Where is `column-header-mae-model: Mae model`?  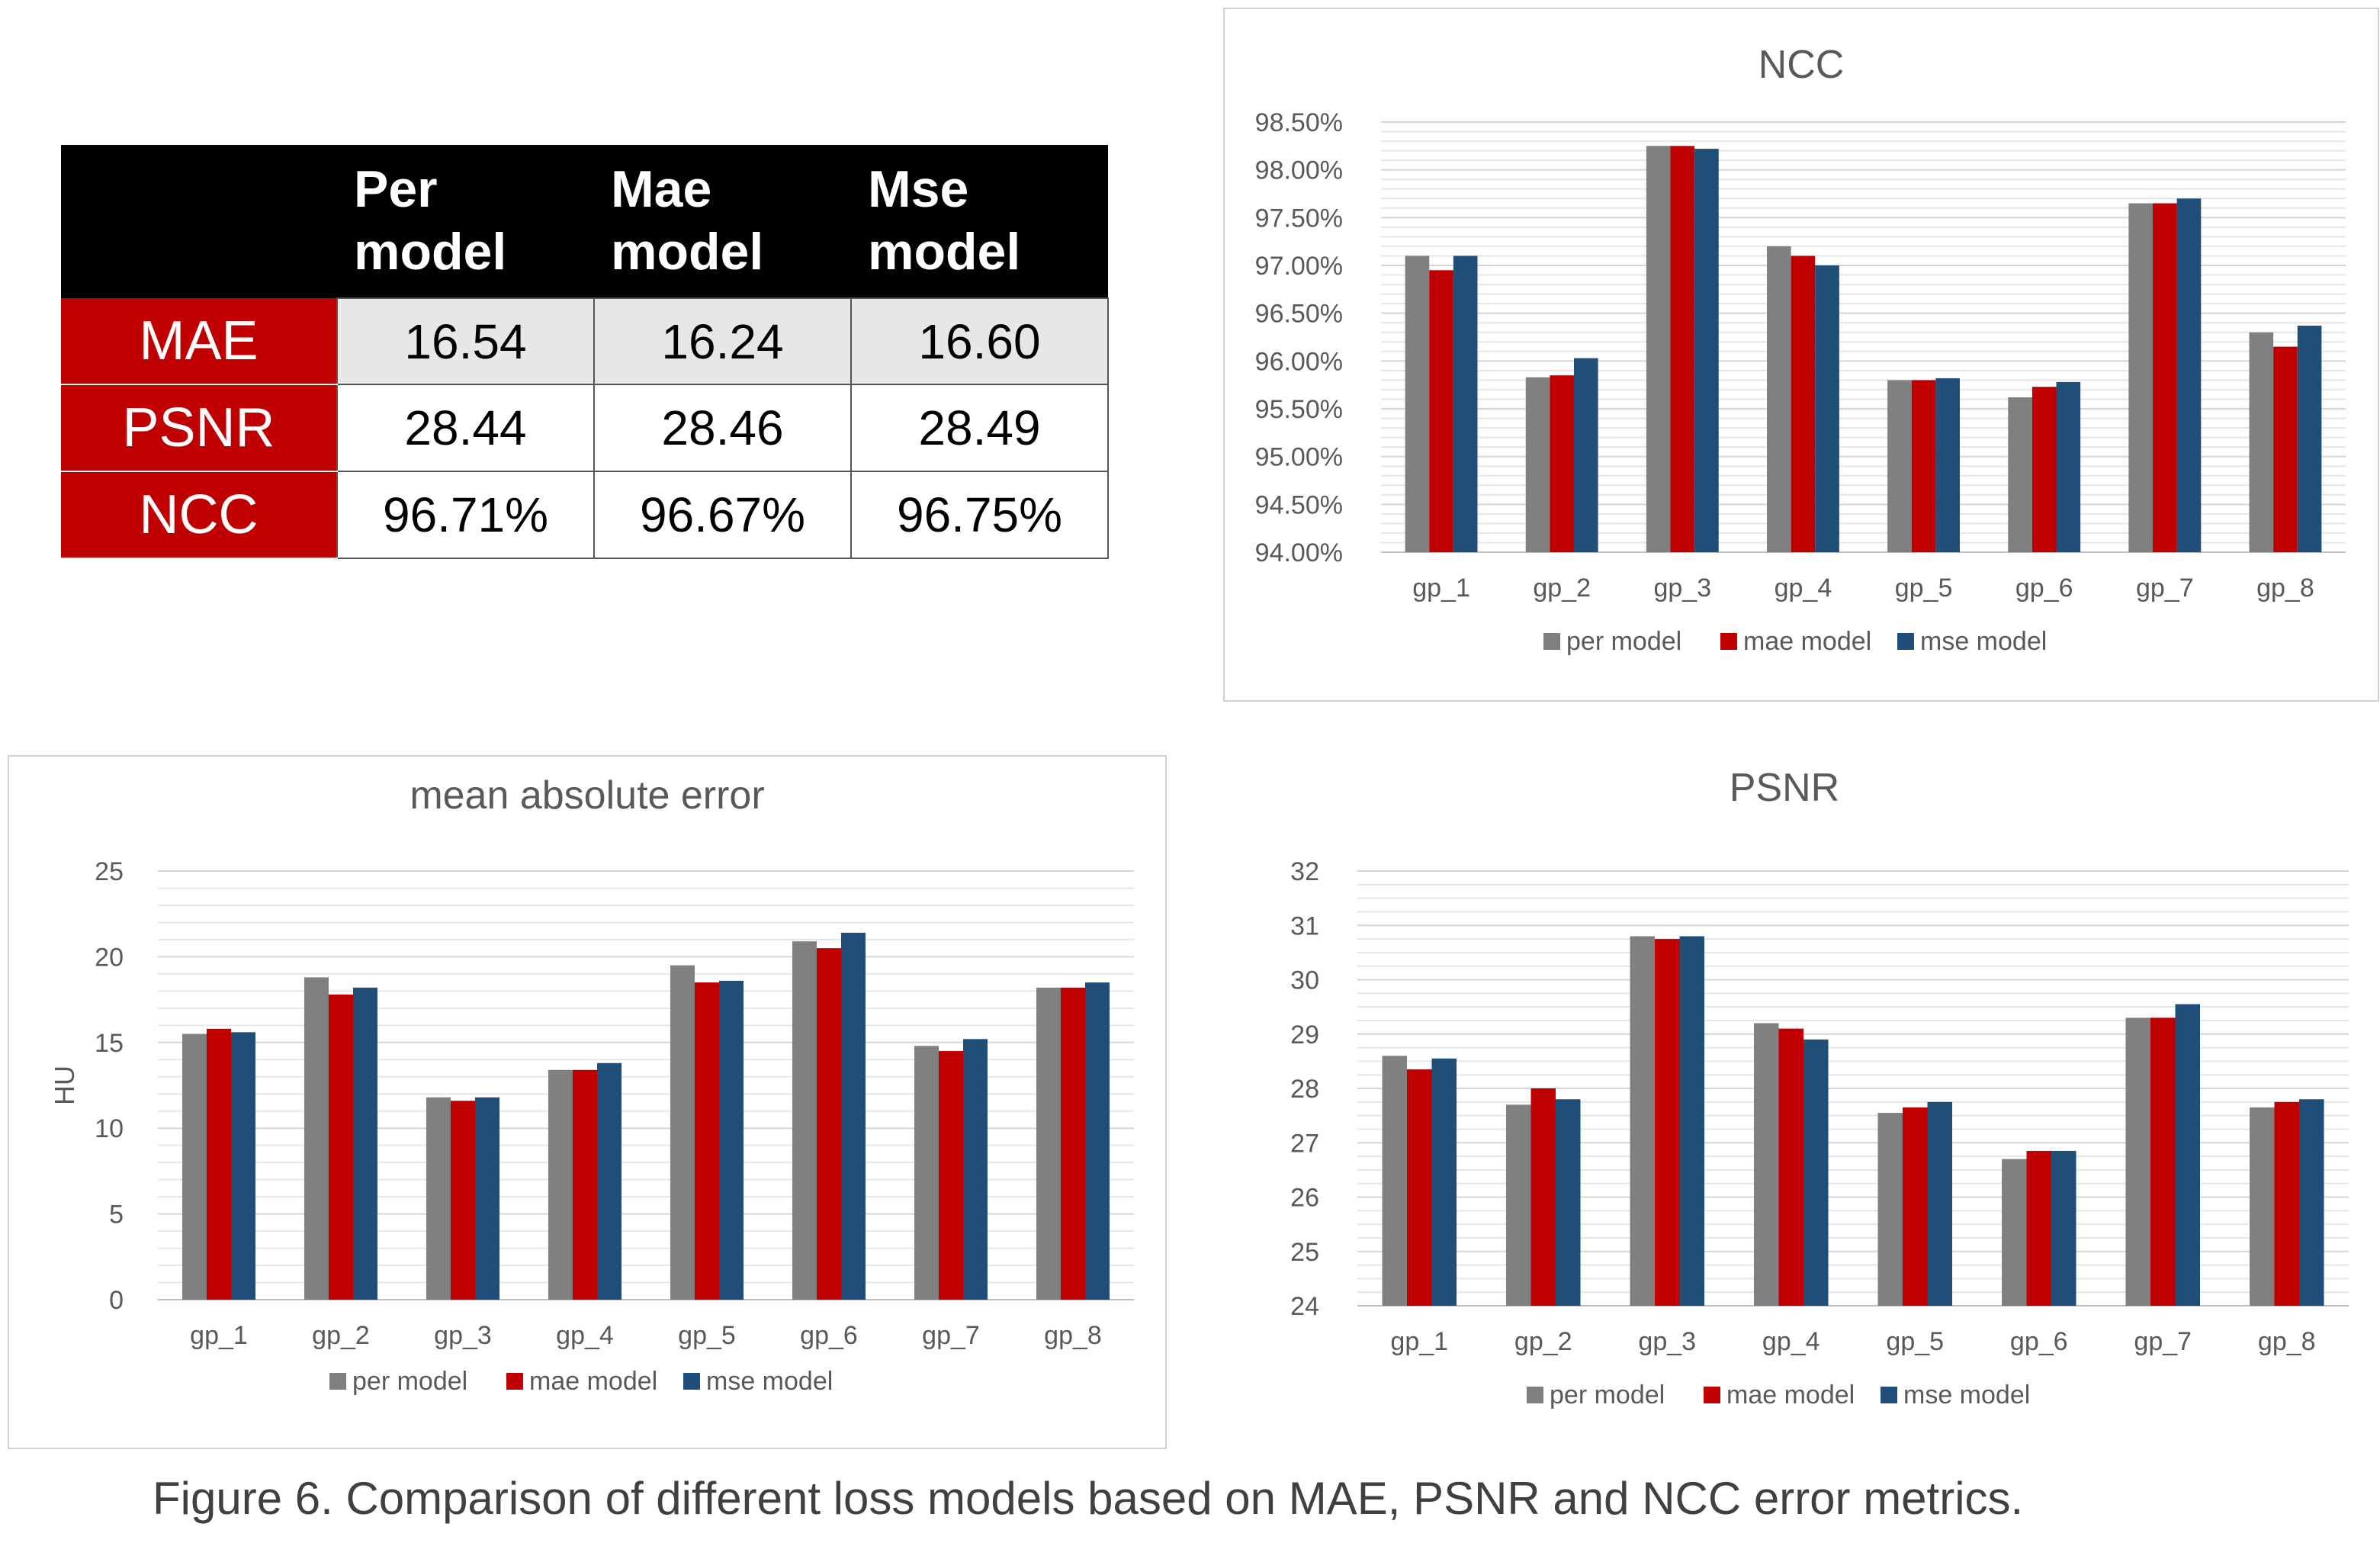
column-header-mae-model: Mae model is located at coordinates (722, 221).